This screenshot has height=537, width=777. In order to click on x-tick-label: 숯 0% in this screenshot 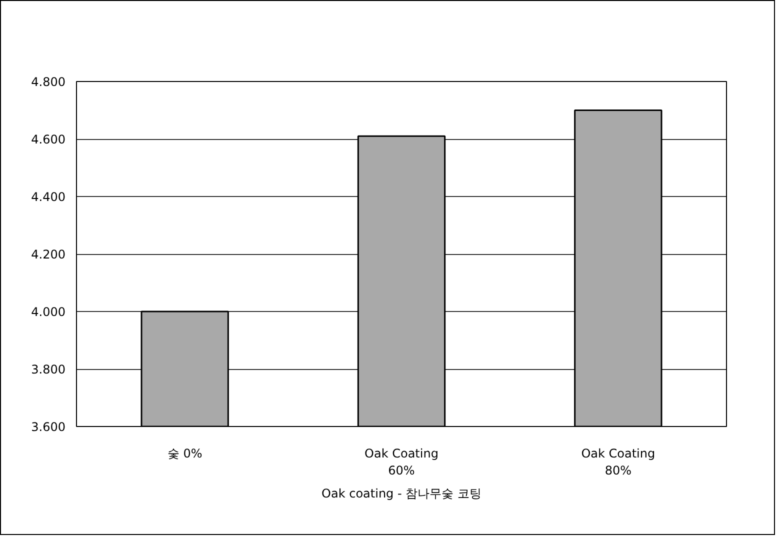, I will do `click(184, 453)`.